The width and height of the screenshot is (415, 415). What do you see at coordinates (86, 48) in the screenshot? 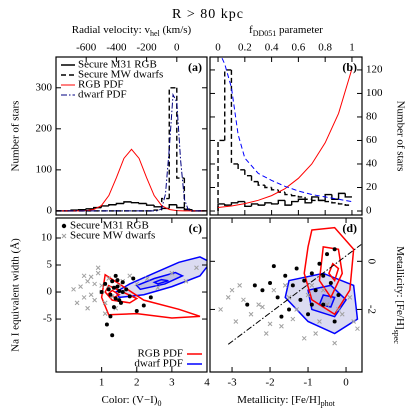
I see `x-tick-label: -600` at bounding box center [86, 48].